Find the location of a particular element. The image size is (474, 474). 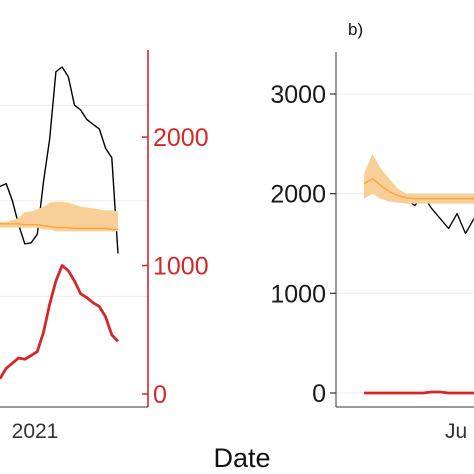

x-tick-label-a-0: 2021 is located at coordinates (35, 431).